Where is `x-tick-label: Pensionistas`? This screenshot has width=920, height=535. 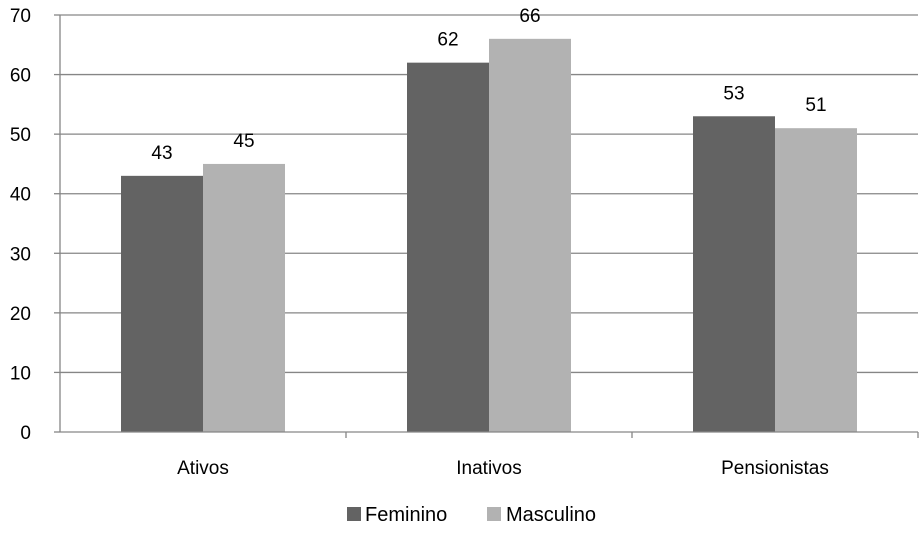 x-tick-label: Pensionistas is located at coordinates (775, 468).